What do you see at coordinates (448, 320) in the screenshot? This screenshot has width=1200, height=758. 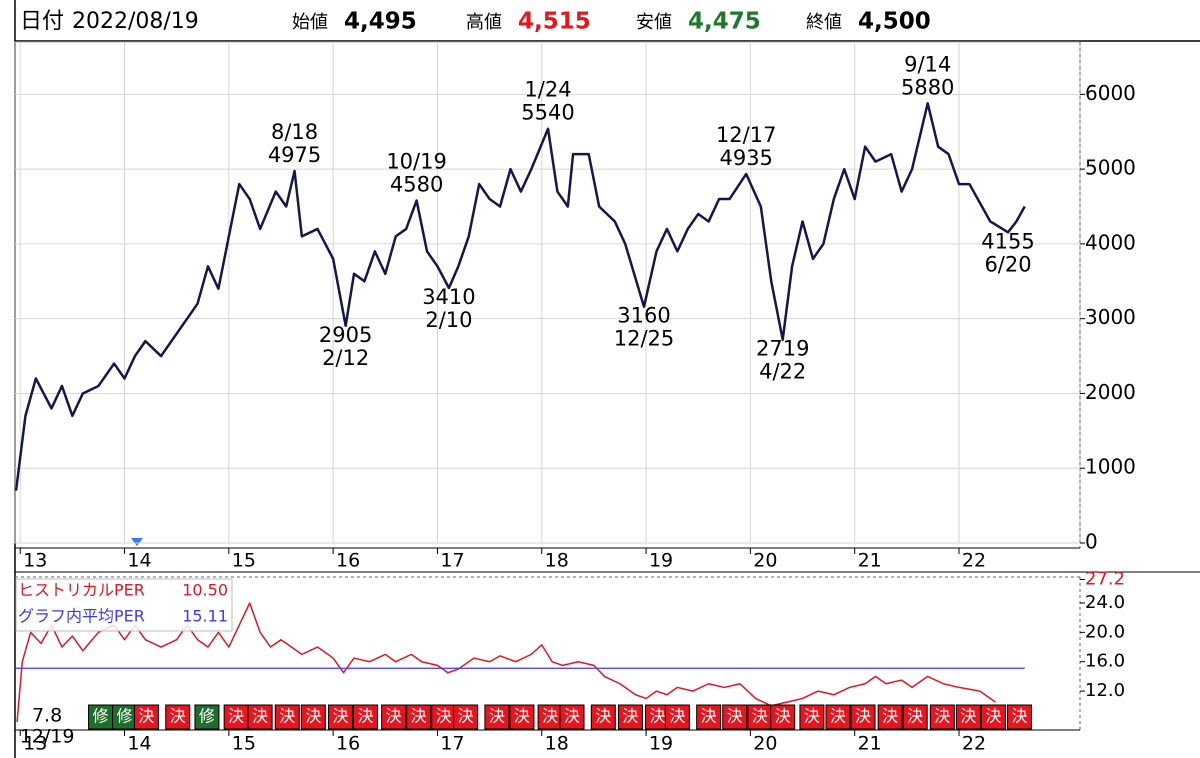 I see `annotation-date: 2/10` at bounding box center [448, 320].